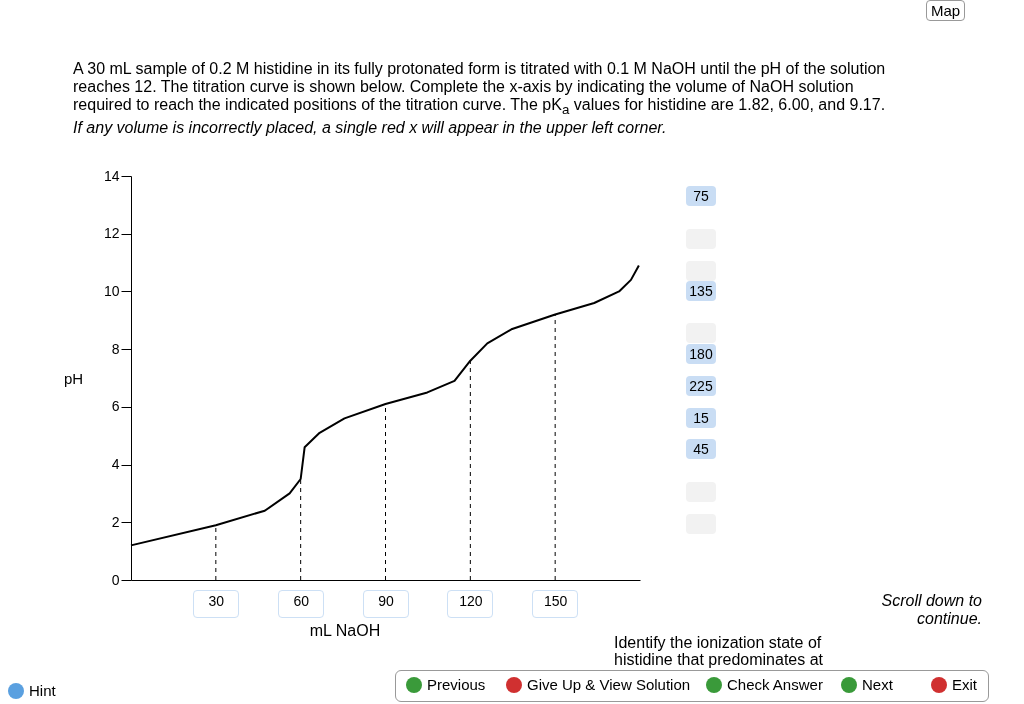  What do you see at coordinates (111, 233) in the screenshot?
I see `y-tick-label: 12` at bounding box center [111, 233].